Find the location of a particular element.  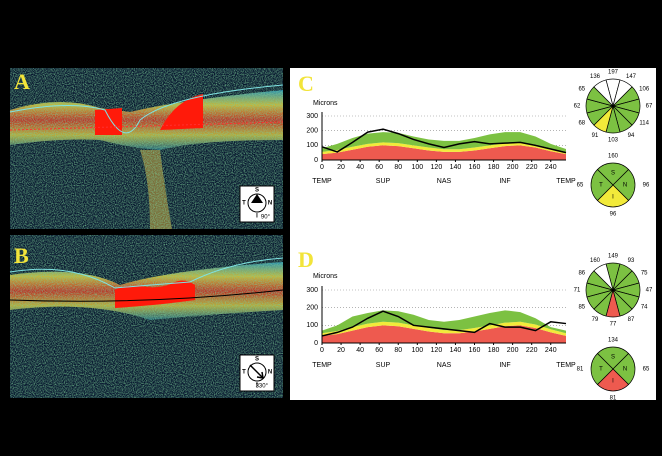

scan-angle: 90° is located at coordinates (266, 218).